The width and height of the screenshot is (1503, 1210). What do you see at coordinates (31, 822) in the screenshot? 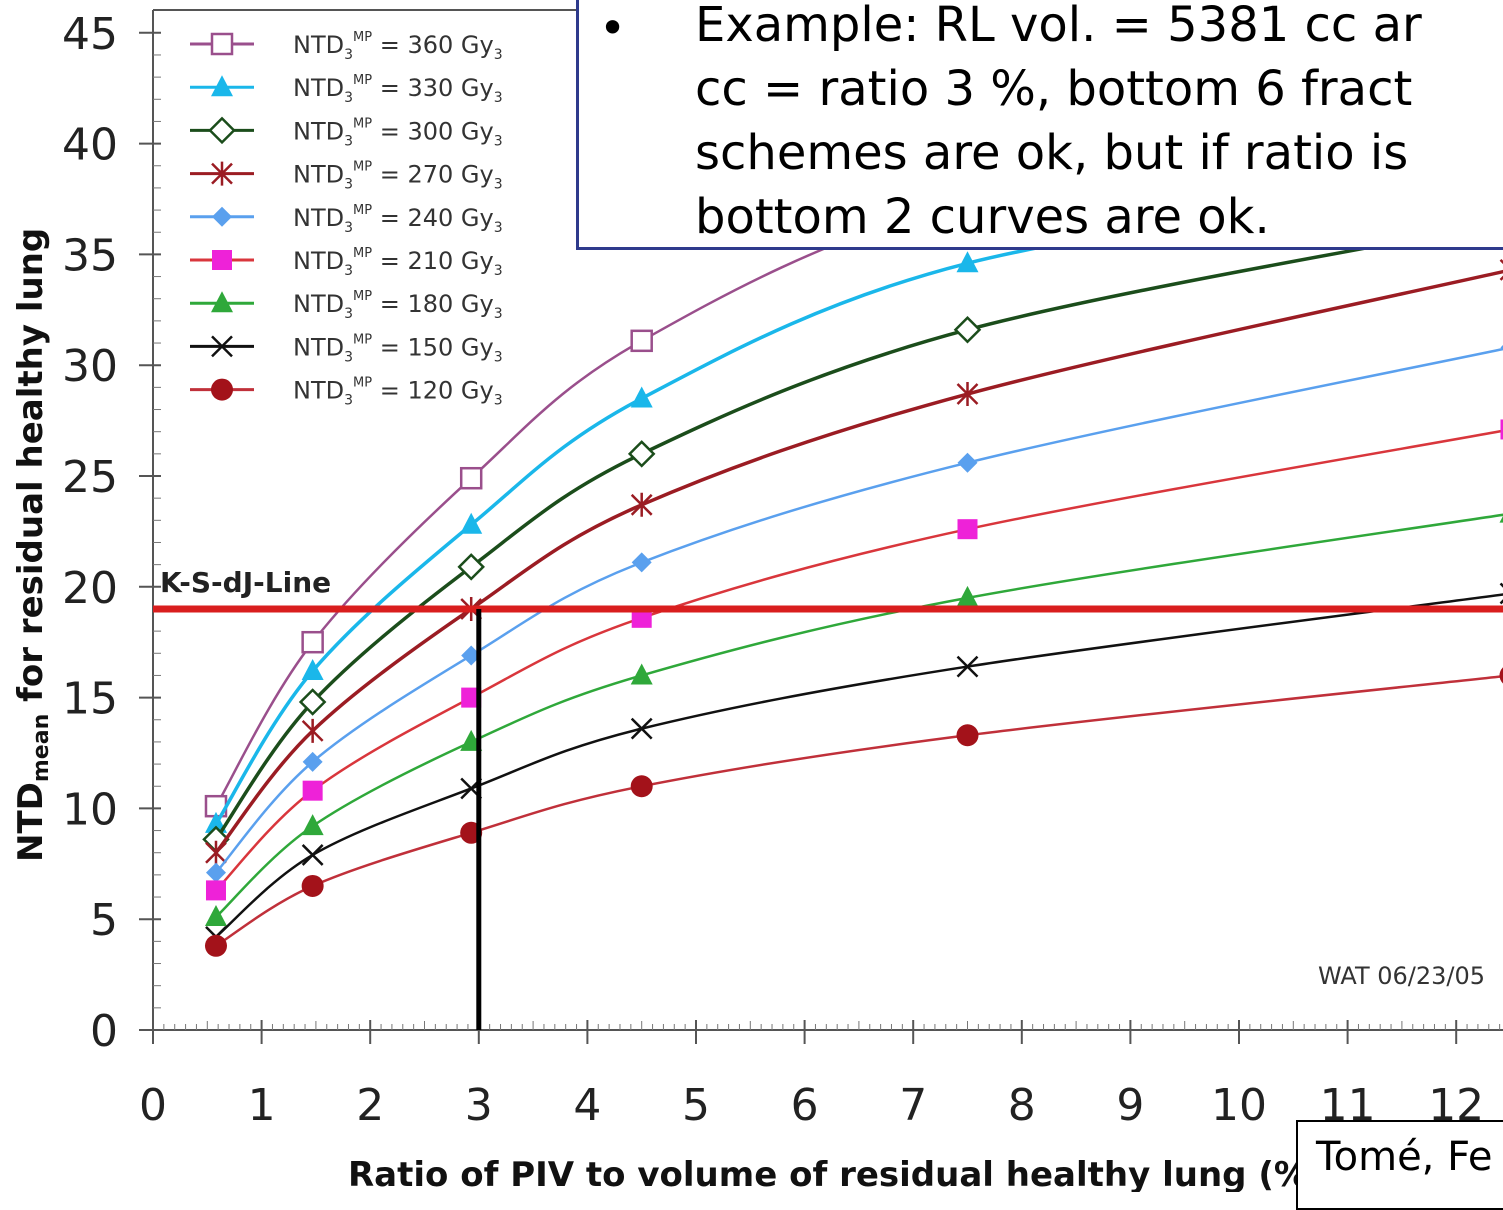
I see `y-axis-title-main: NTD` at bounding box center [31, 822].